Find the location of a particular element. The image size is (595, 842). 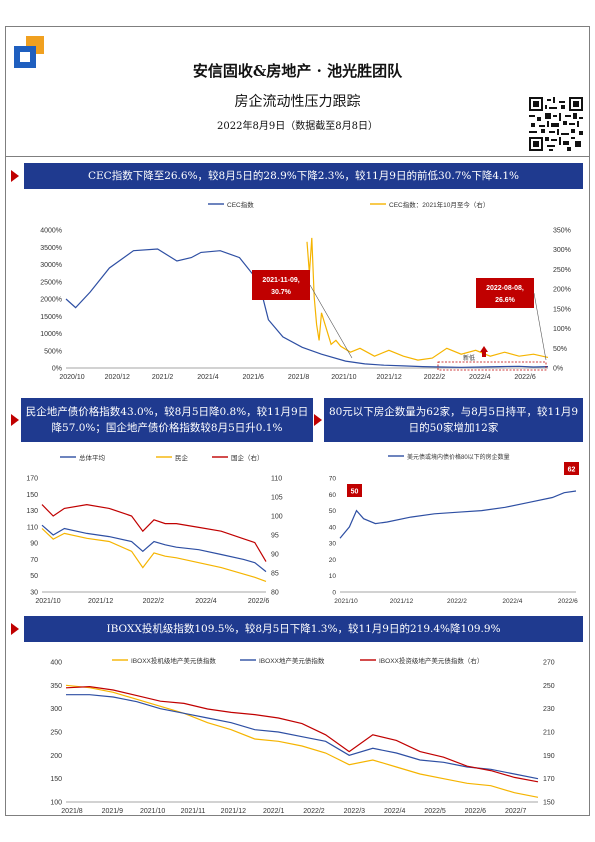

y-tick-label-right: 90 is located at coordinates (275, 555).